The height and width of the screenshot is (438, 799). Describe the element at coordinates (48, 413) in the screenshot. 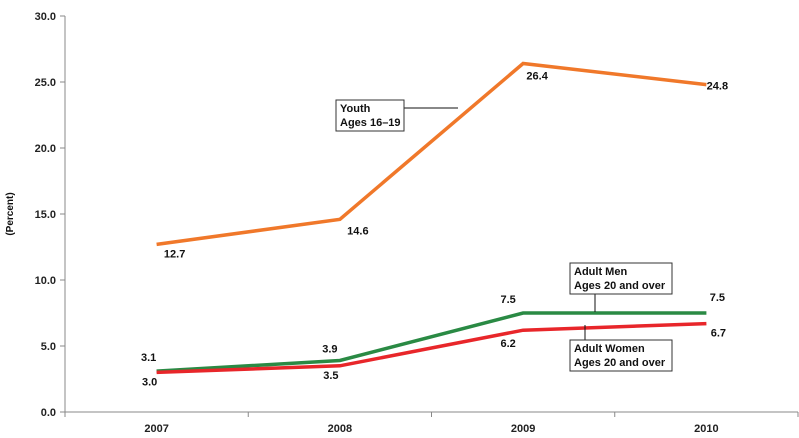

I see `y-tick-label: 0.0` at that location.